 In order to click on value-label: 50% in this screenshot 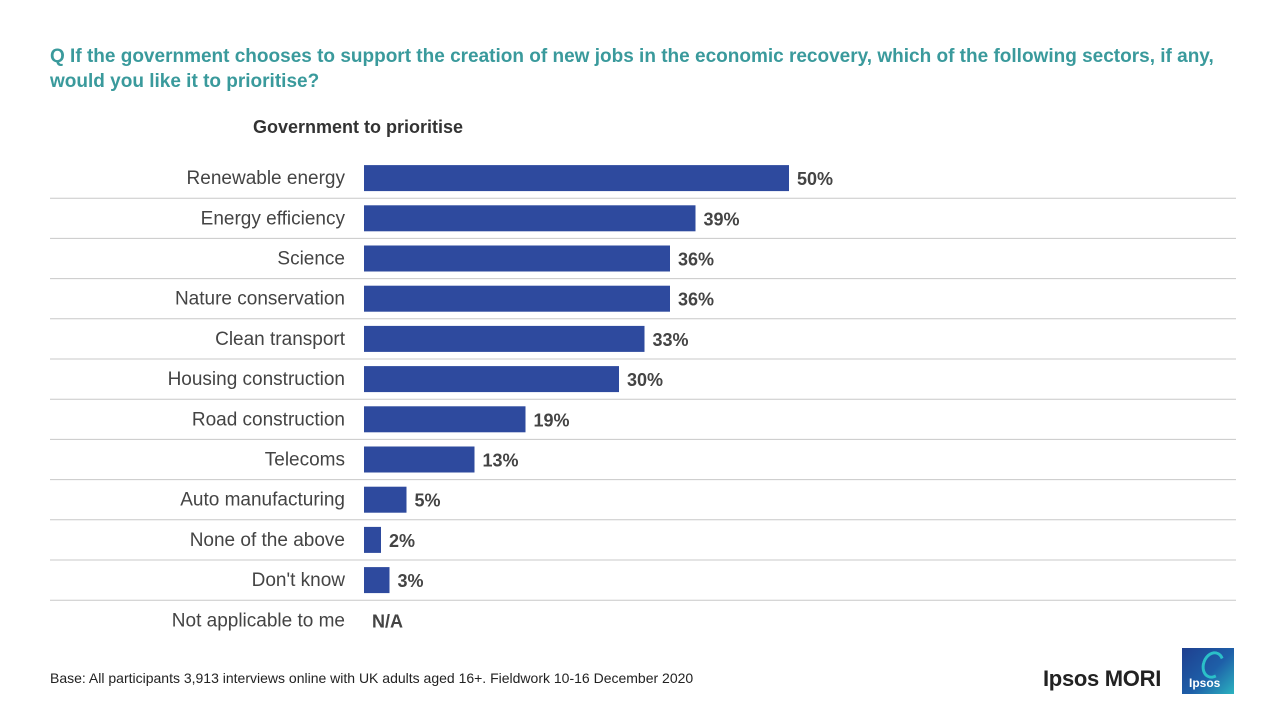, I will do `click(815, 179)`.